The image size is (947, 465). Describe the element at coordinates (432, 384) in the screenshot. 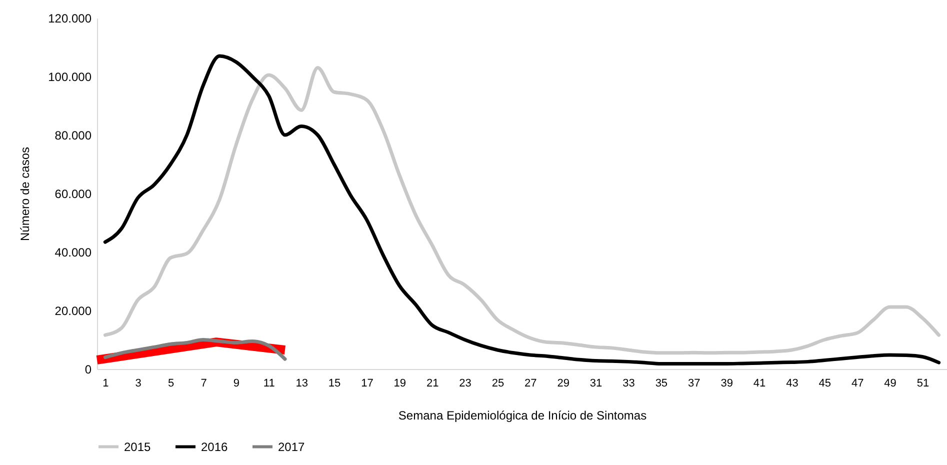

I see `x-tick-label: 21` at that location.